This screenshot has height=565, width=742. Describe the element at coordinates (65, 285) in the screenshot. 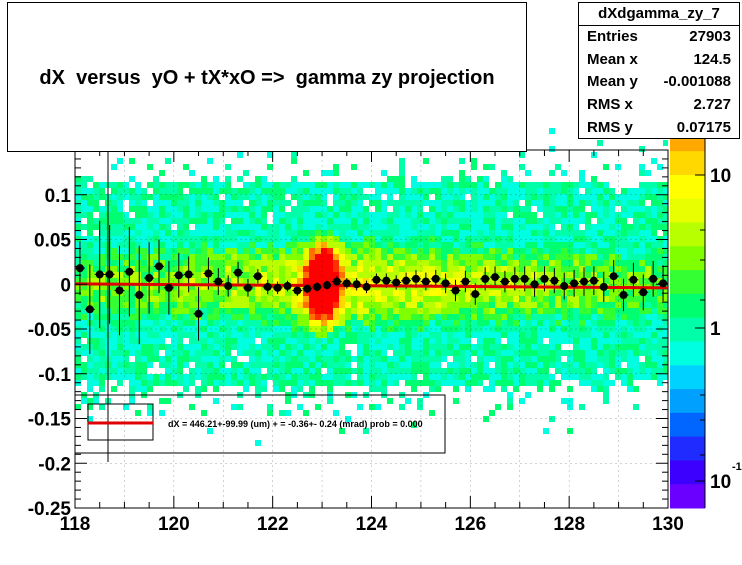

I see `y-tick-label: 0` at that location.